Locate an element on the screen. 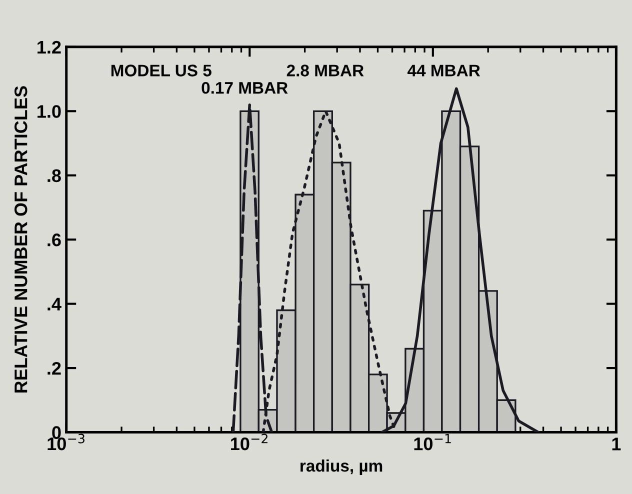 This screenshot has height=494, width=632. x-tick-label: 10$^{−2}$ is located at coordinates (249, 442).